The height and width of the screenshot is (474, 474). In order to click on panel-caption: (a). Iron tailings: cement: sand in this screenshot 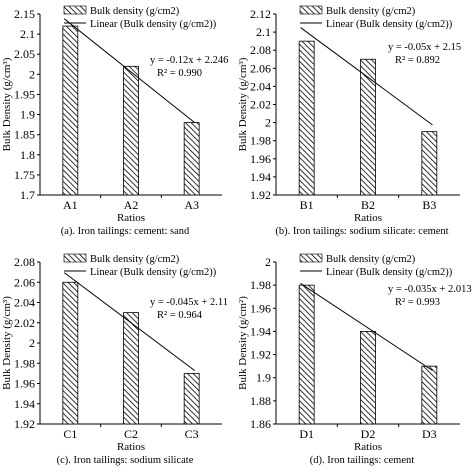, I will do `click(125, 231)`.